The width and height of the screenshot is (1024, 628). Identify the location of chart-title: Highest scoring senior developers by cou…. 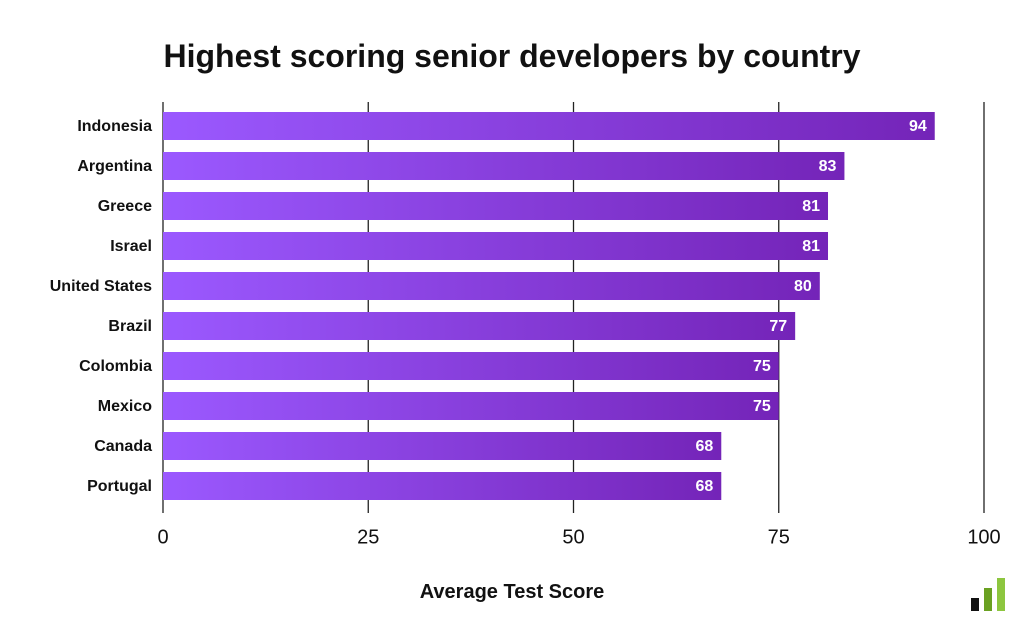
(512, 56).